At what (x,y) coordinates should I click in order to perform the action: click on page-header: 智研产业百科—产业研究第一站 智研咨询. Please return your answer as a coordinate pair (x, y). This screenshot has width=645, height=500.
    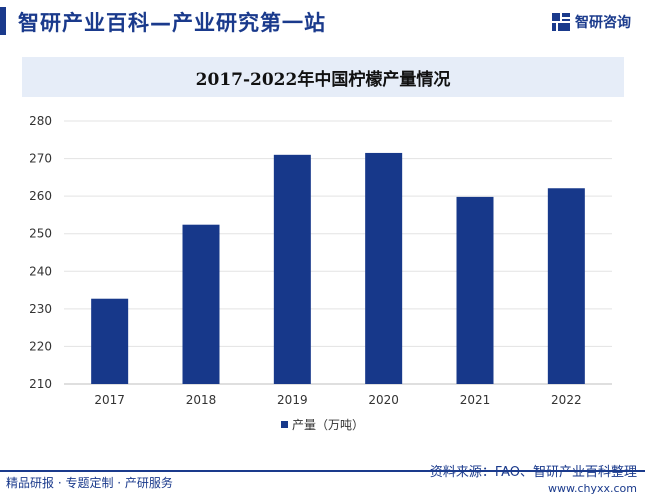
    Looking at the image, I should click on (322, 22).